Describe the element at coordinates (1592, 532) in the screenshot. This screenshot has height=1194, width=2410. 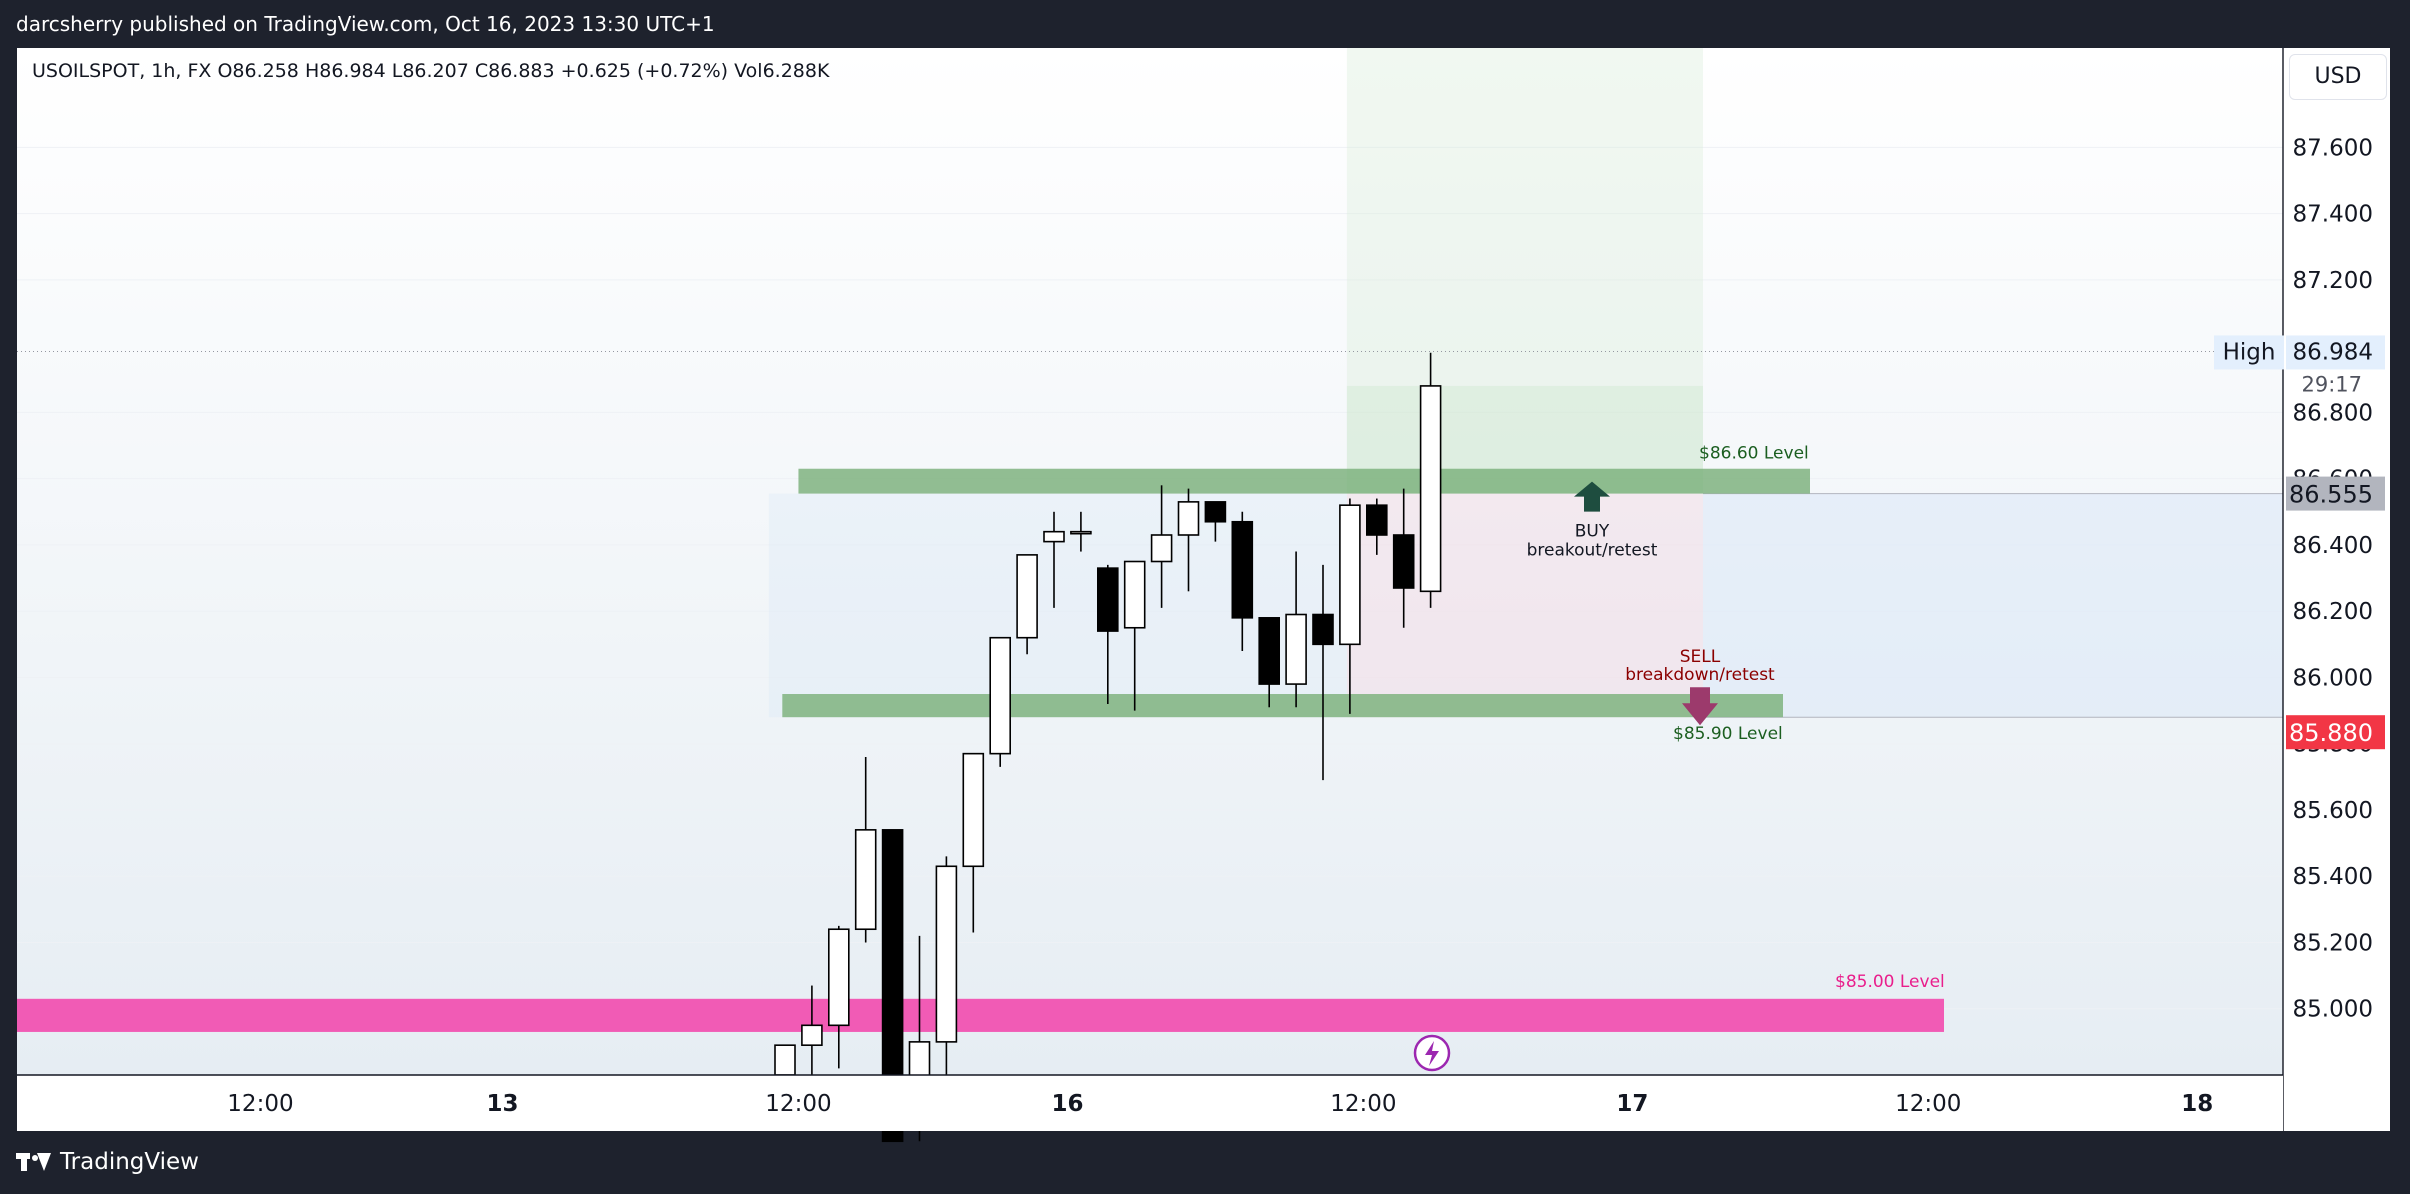
I see `buy-label: BUY` at that location.